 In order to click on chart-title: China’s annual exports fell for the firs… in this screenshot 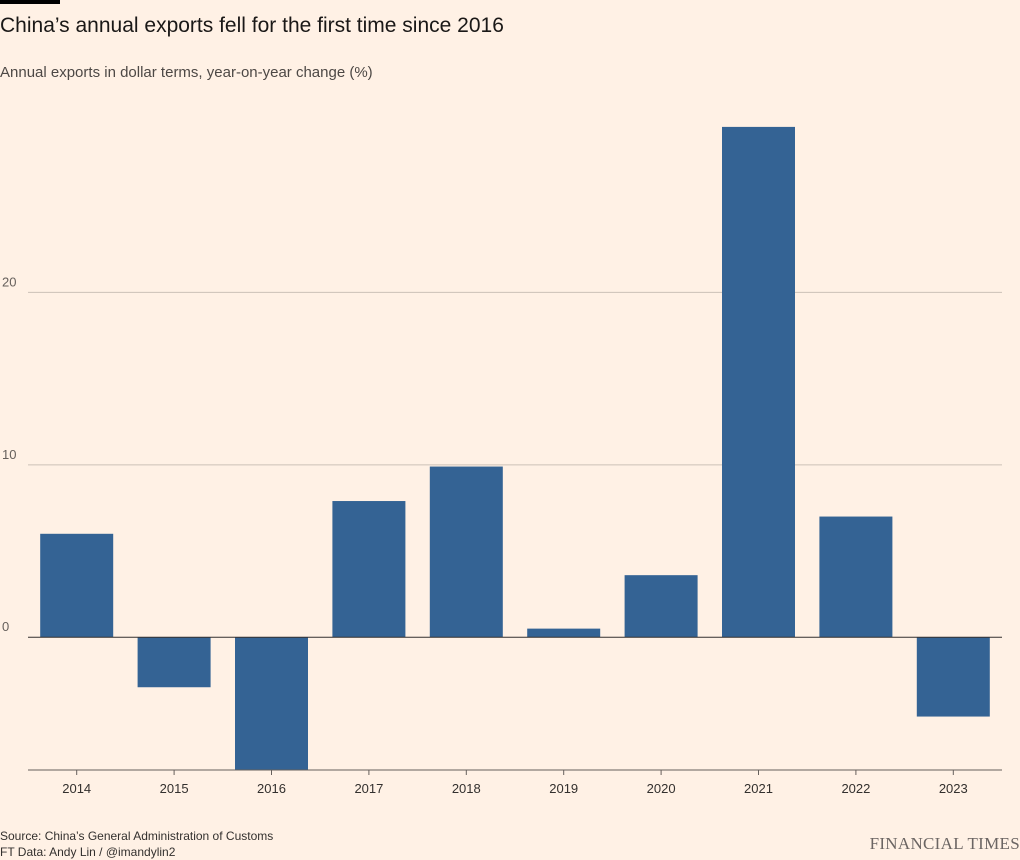, I will do `click(252, 25)`.